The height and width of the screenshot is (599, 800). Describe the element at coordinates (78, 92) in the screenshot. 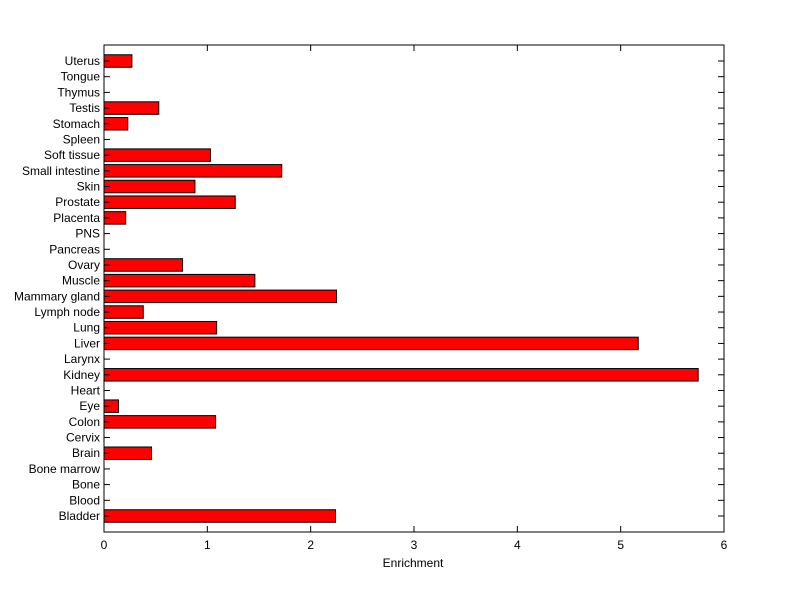

I see `y-tick-label: Thymus` at that location.